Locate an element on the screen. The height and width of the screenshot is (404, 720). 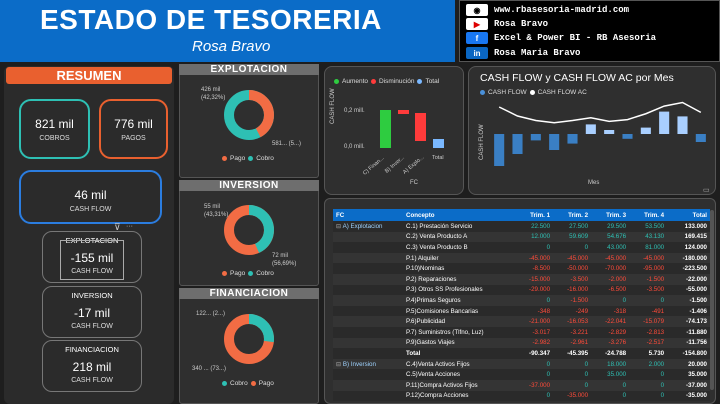
explotacion-donut-title: EXPLOTACION is located at coordinates (249, 69).